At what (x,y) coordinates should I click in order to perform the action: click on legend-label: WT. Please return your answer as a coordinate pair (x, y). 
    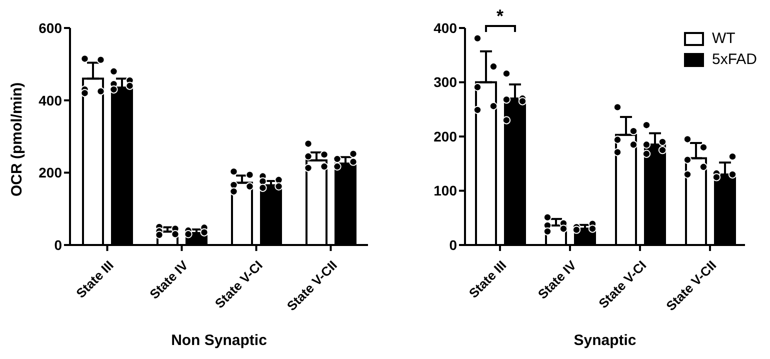
    Looking at the image, I should click on (724, 38).